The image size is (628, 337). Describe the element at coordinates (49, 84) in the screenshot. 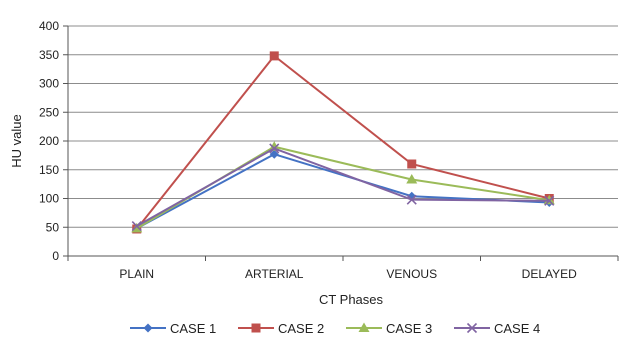

I see `y-tick-label-300: 300` at that location.